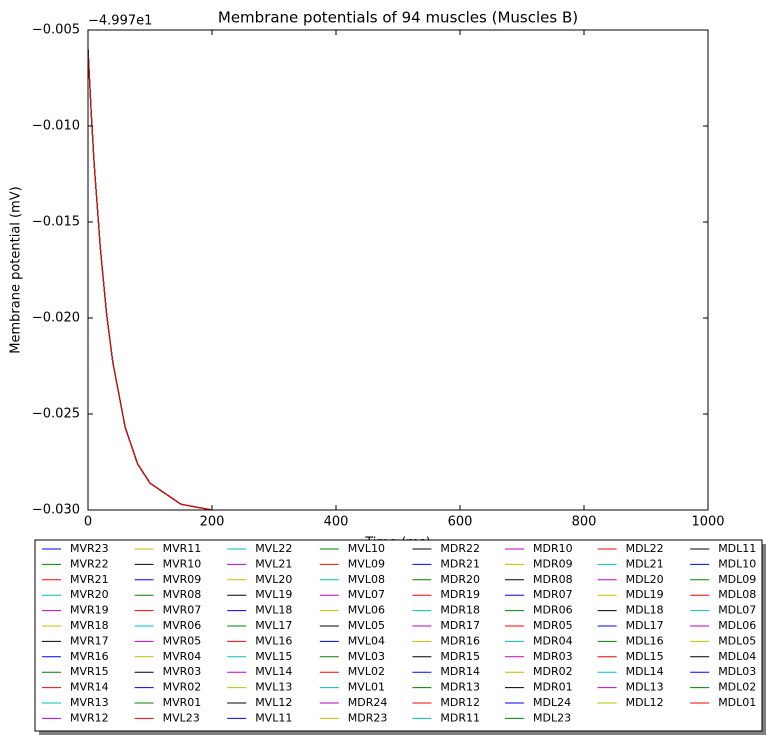 The width and height of the screenshot is (771, 740). I want to click on x-tick-label: 800, so click(584, 522).